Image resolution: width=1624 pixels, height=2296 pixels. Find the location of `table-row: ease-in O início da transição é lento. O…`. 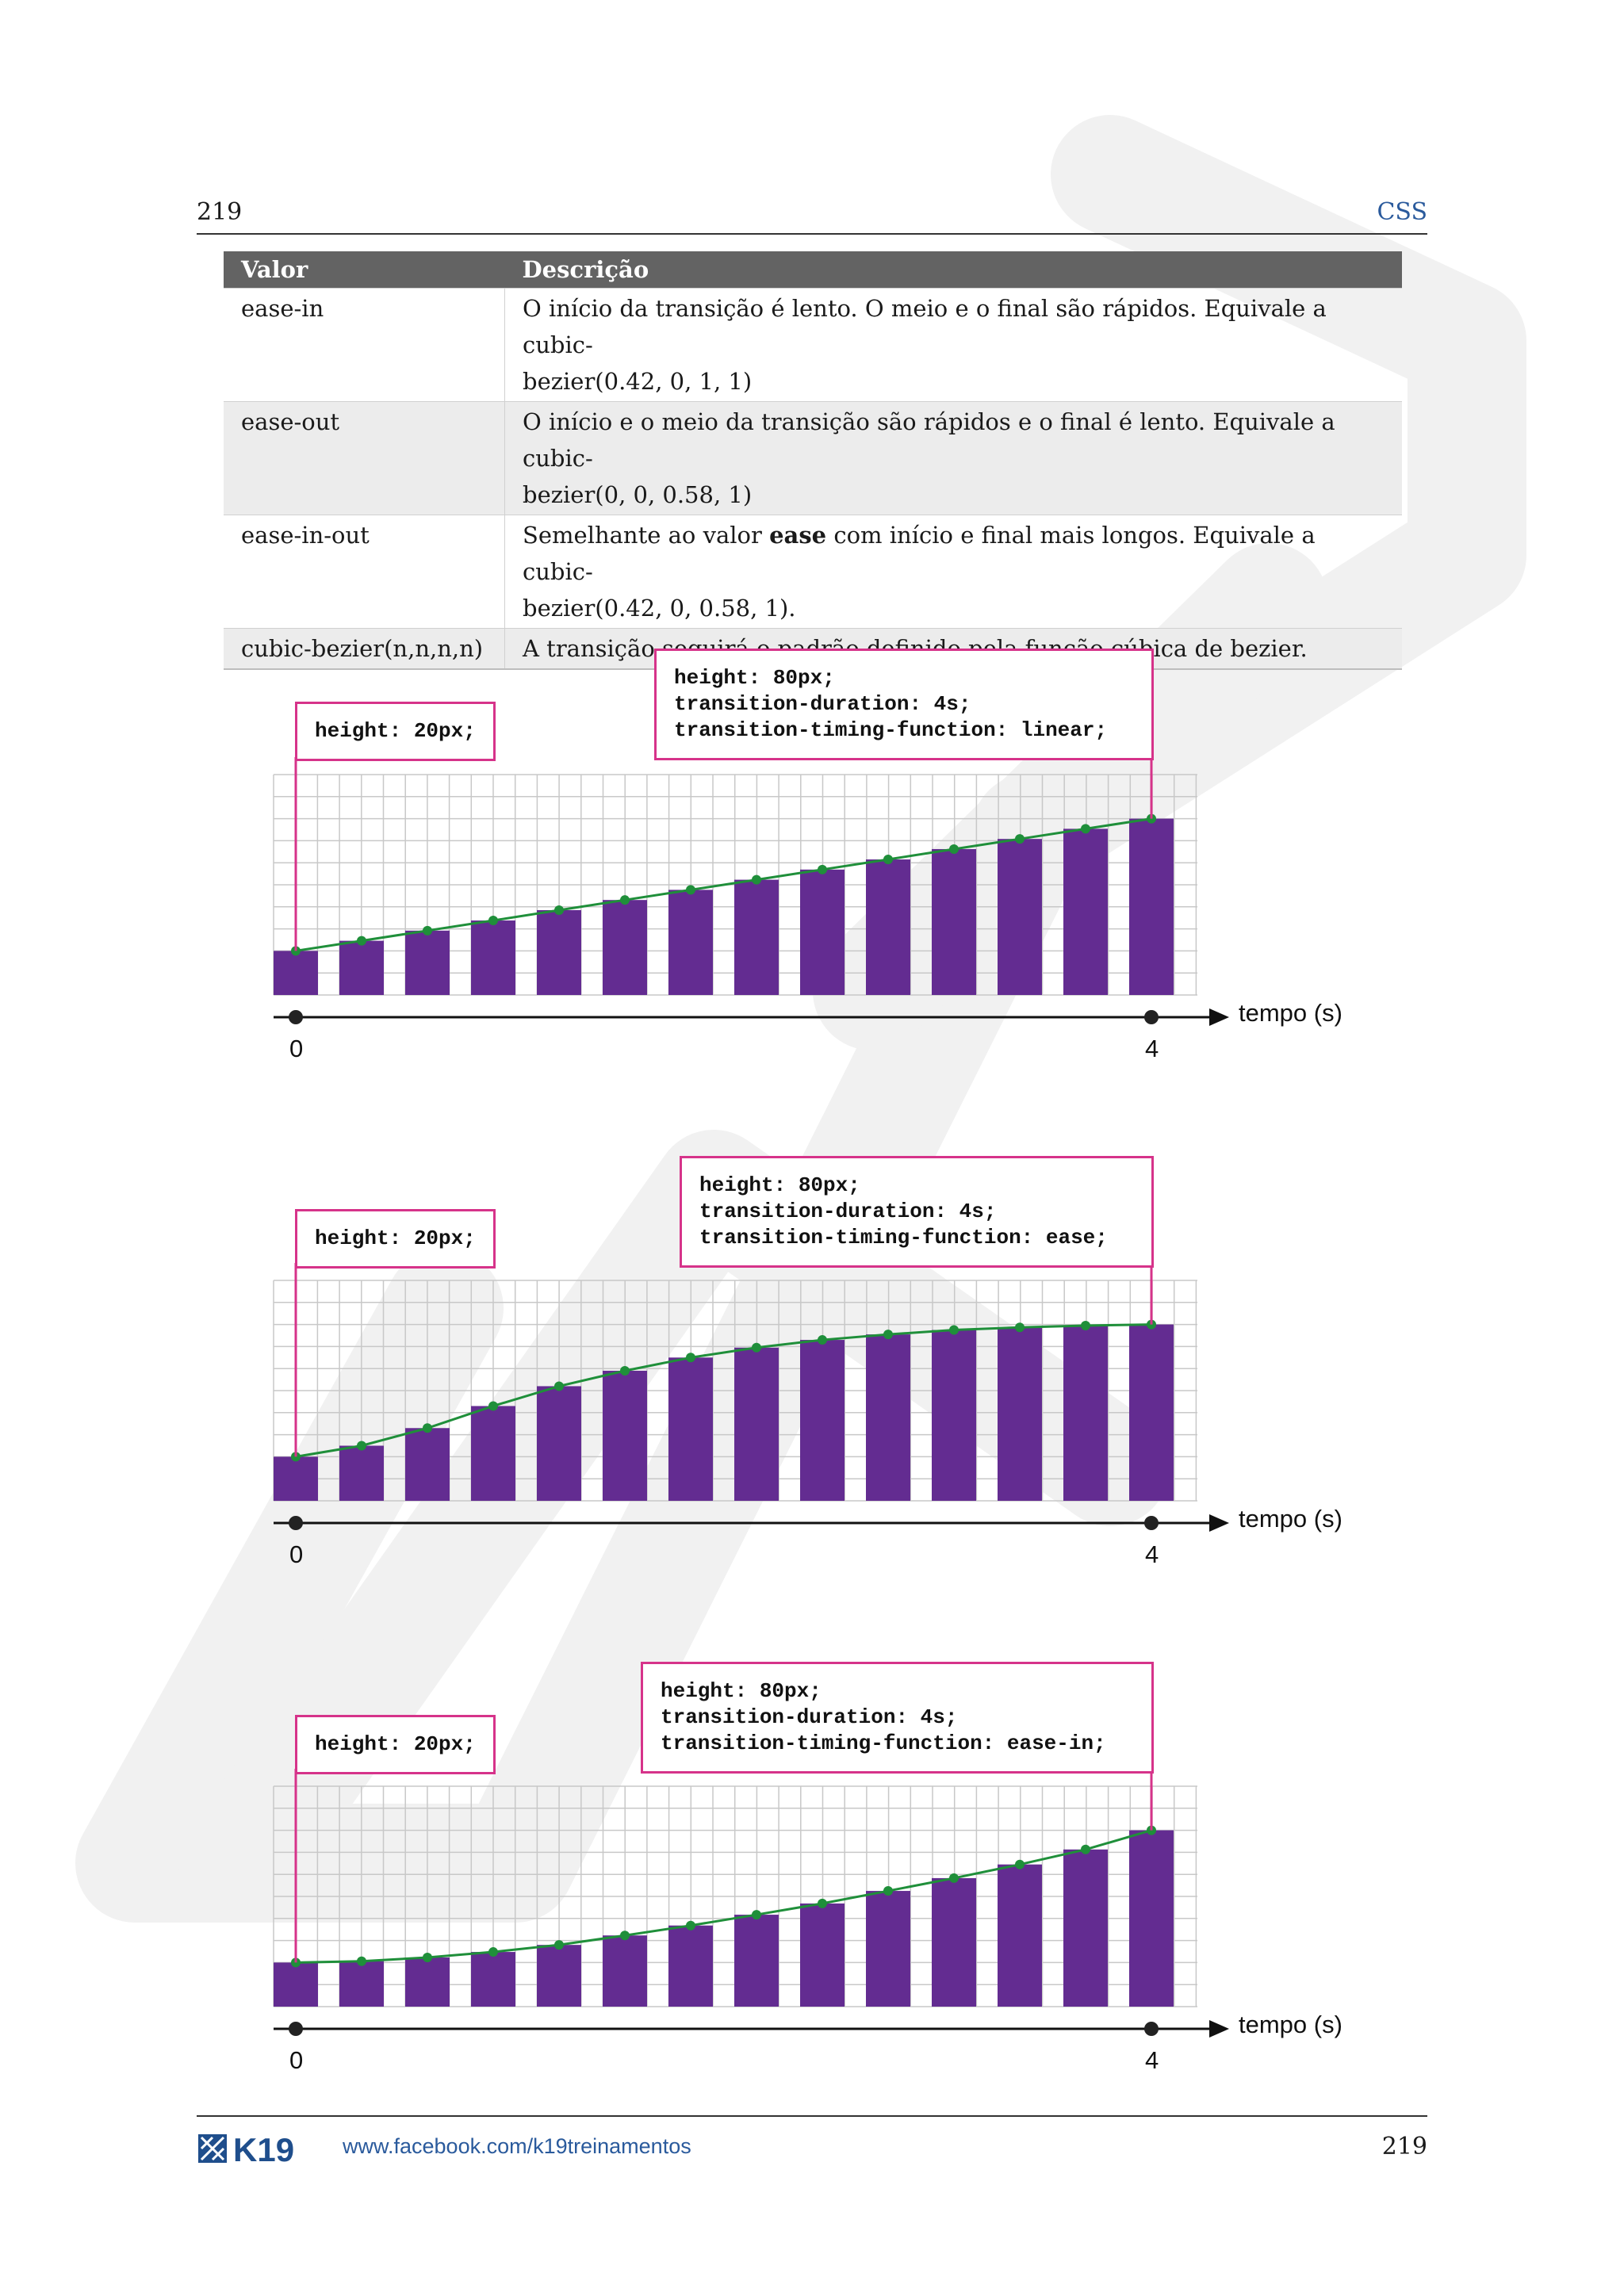

table-row: ease-in O início da transição é lento. O… is located at coordinates (813, 345).